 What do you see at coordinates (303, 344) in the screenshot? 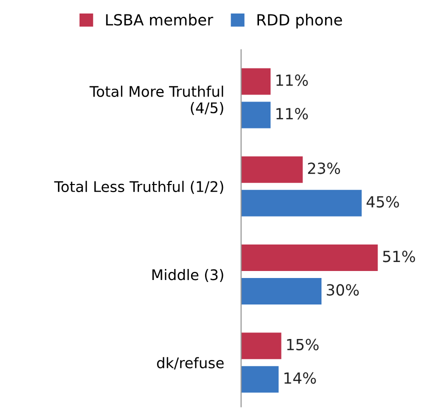
I see `data-label: 15%` at bounding box center [303, 344].